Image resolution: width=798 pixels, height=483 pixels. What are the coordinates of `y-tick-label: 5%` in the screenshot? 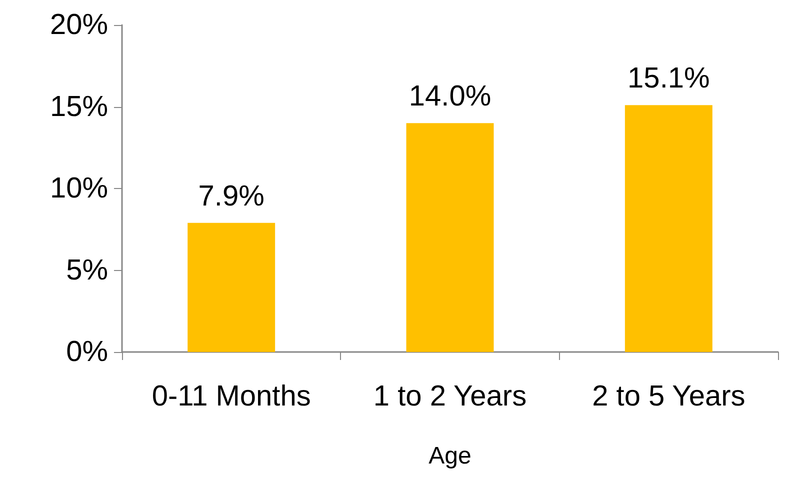 It's located at (87, 270).